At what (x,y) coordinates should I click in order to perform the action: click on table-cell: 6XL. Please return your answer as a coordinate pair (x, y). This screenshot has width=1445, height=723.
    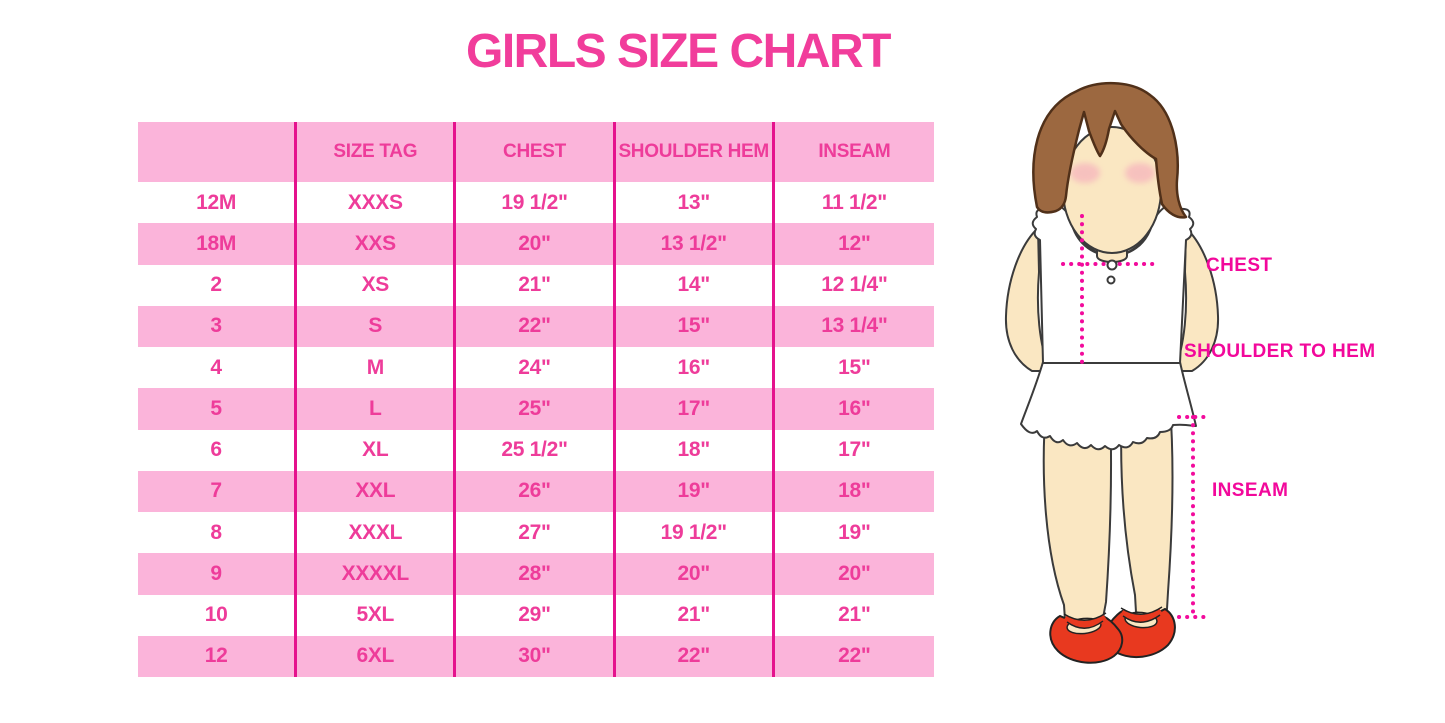
    Looking at the image, I should click on (377, 656).